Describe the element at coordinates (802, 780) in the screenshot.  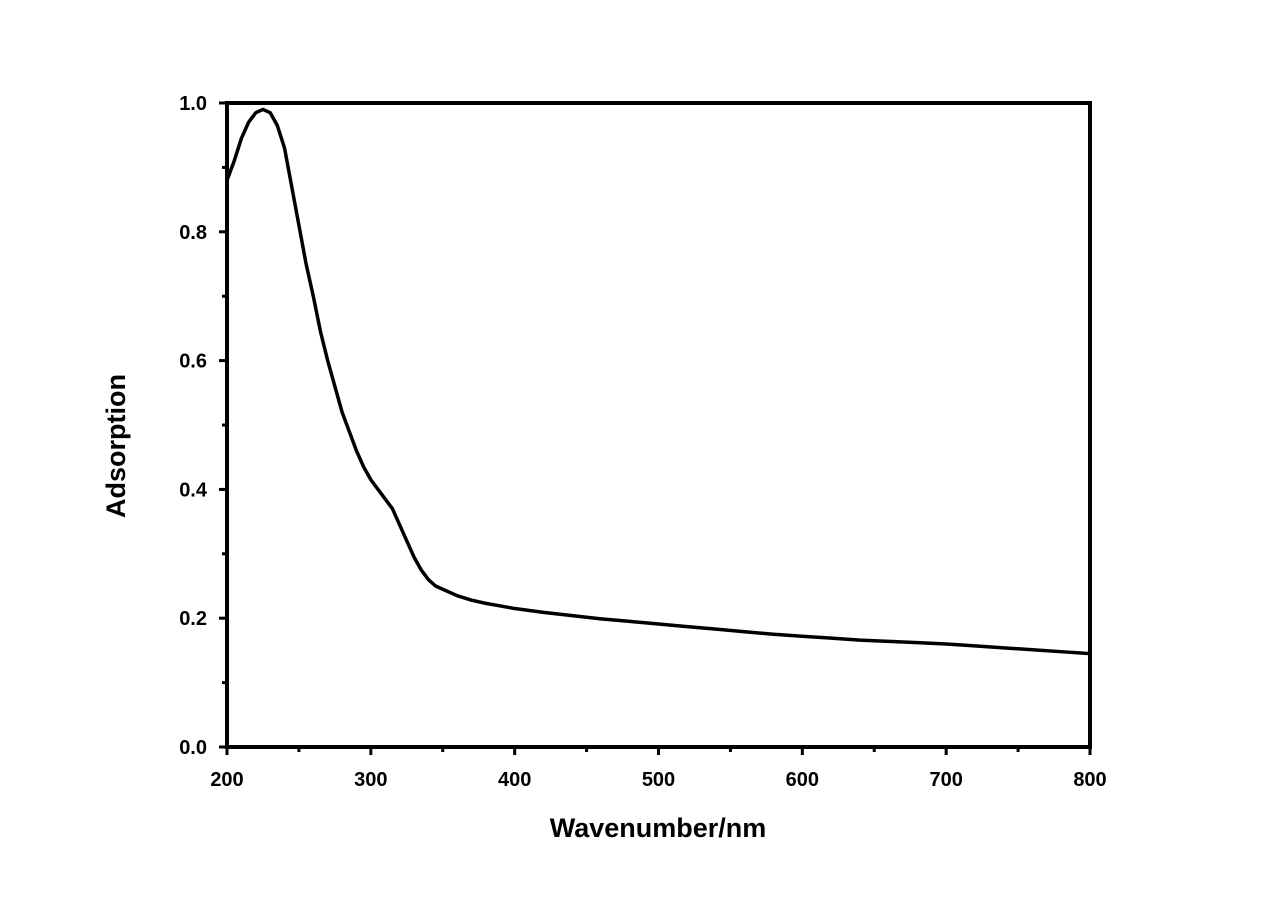
I see `x-tick-label: 600` at that location.